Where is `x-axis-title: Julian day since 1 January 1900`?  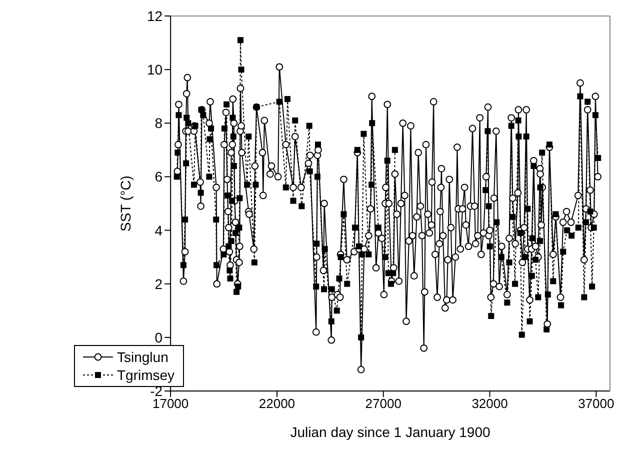 x-axis-title: Julian day since 1 January 1900 is located at coordinates (390, 432).